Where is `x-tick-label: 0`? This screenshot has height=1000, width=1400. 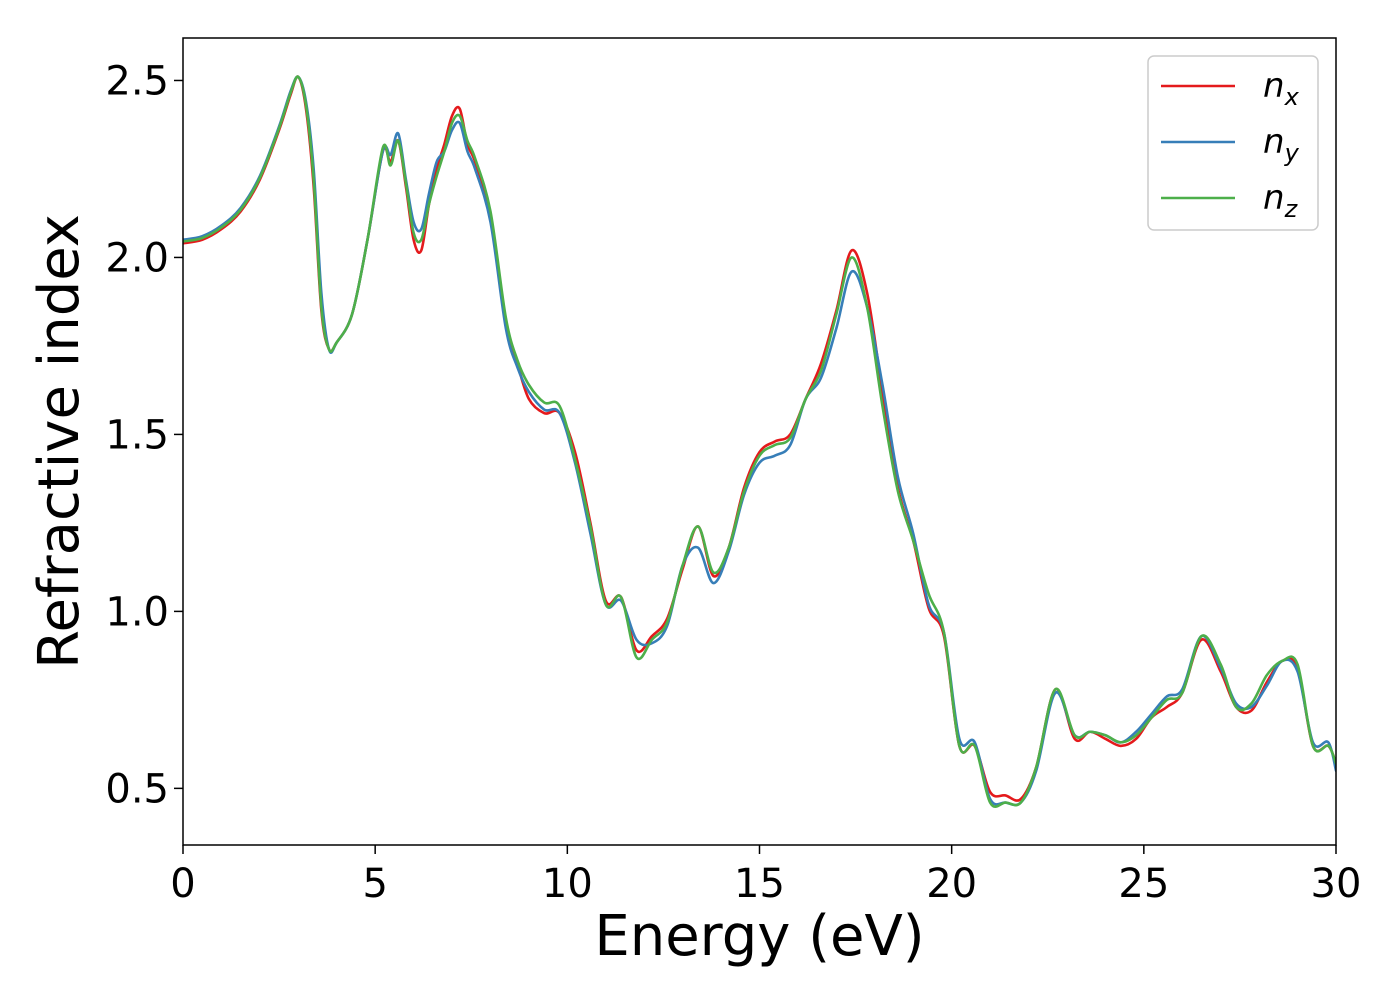 x-tick-label: 0 is located at coordinates (182, 884).